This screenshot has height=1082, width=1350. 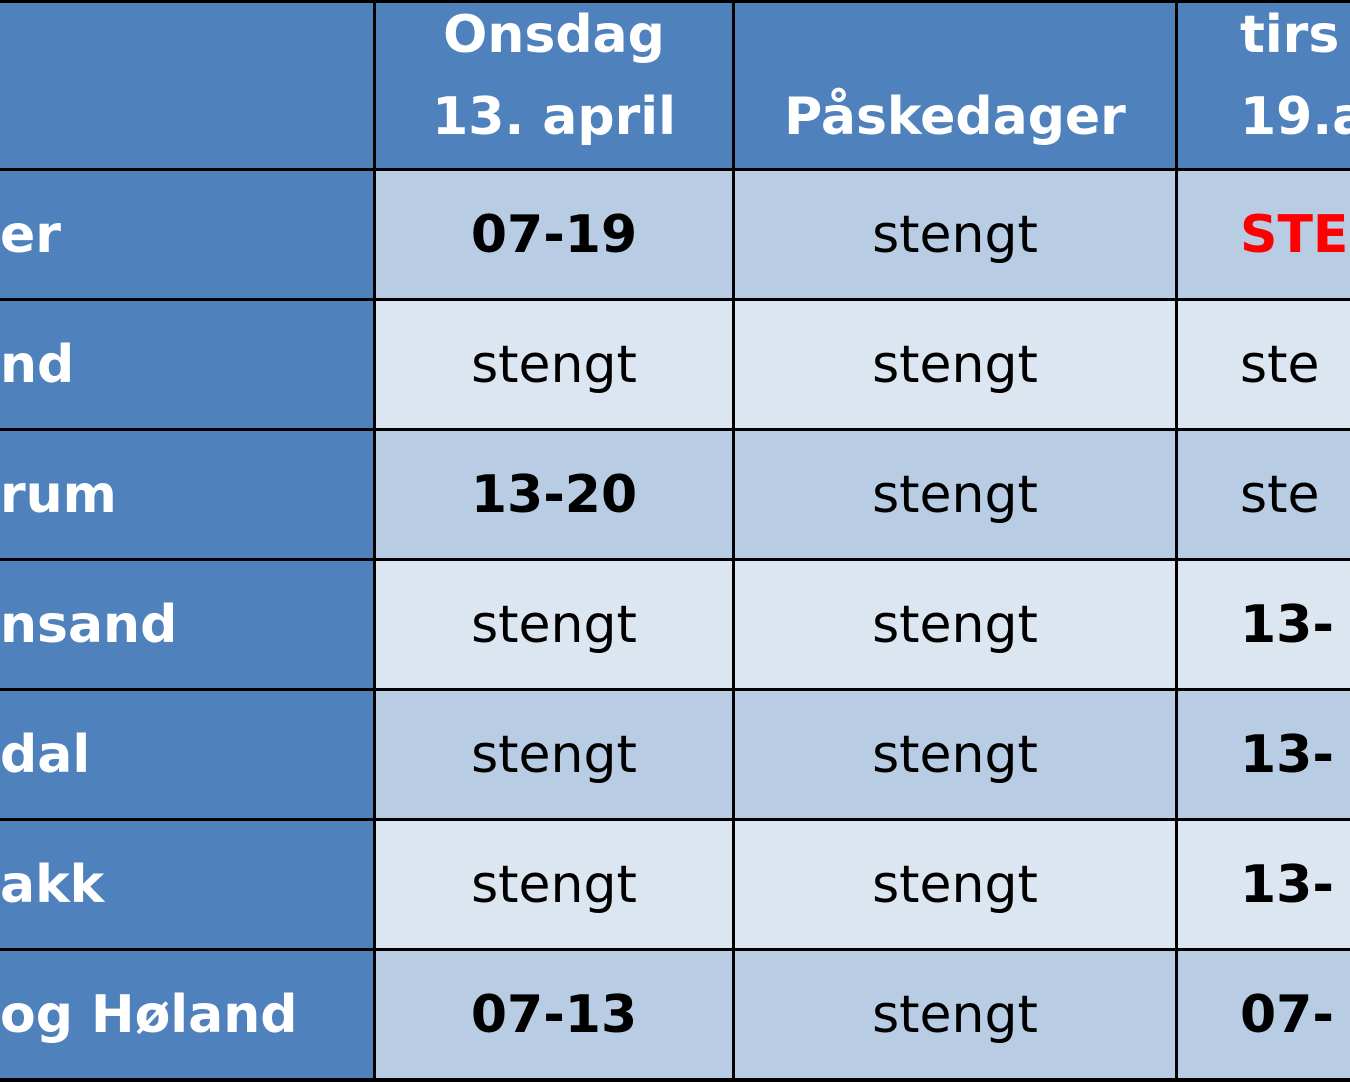 What do you see at coordinates (554, 1014) in the screenshot?
I see `cell: 07-13` at bounding box center [554, 1014].